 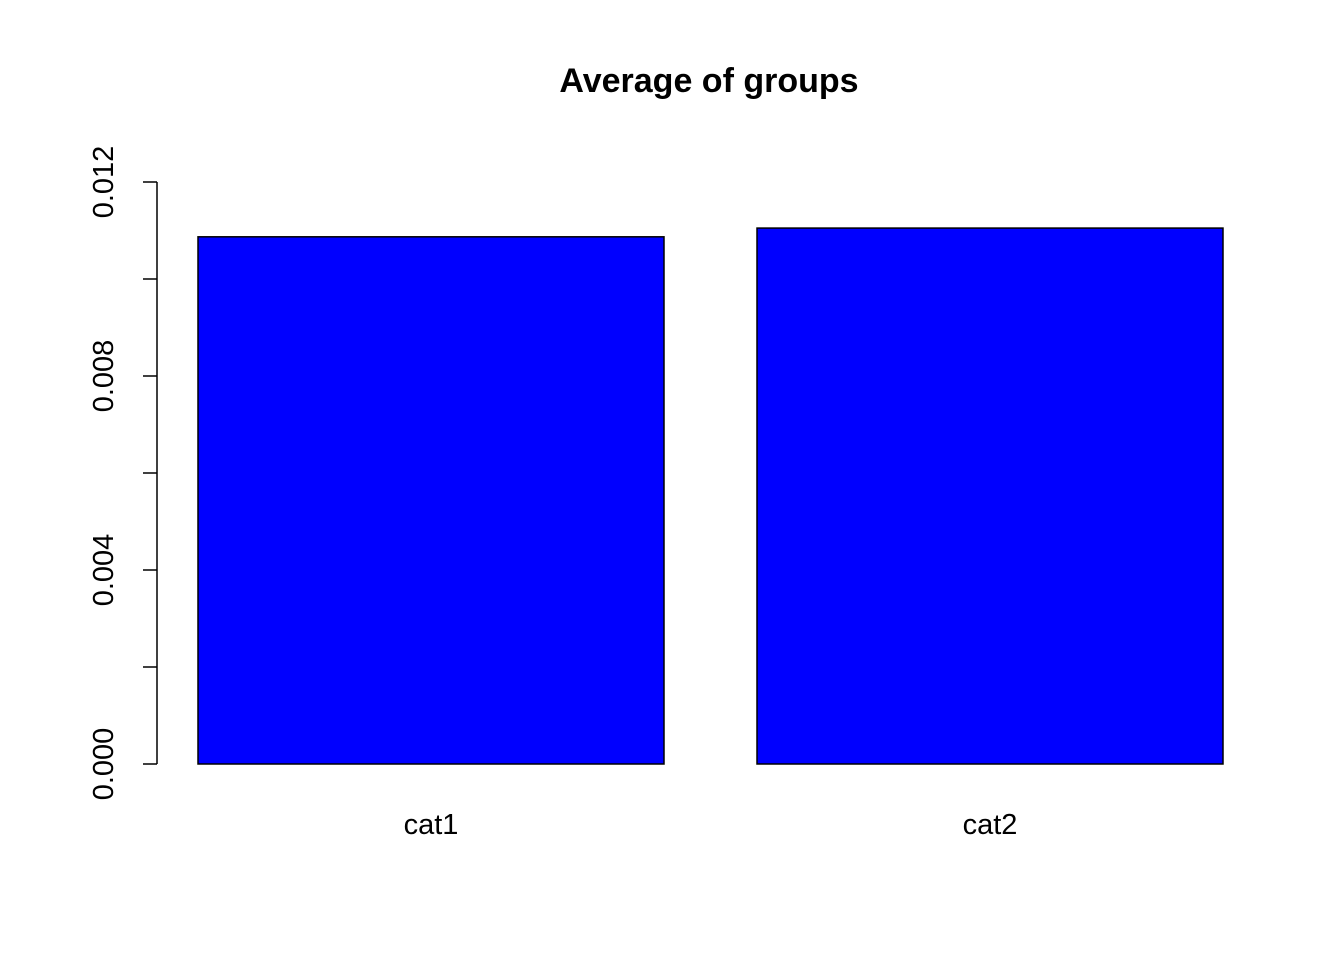 What do you see at coordinates (104, 376) in the screenshot?
I see `y-tick-label: 0.008` at bounding box center [104, 376].